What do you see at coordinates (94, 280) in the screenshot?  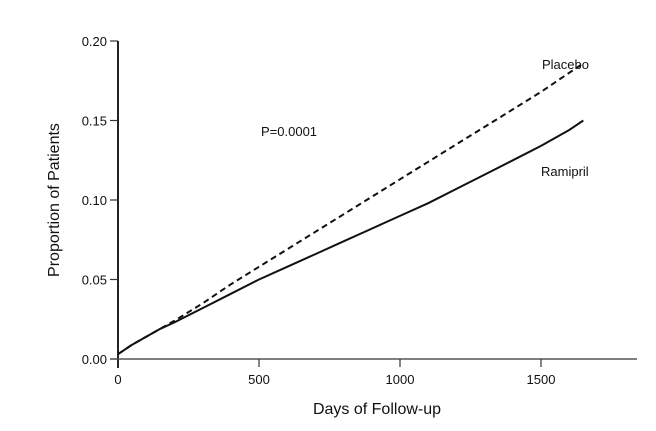 I see `y-tick-label: 0.05` at bounding box center [94, 280].